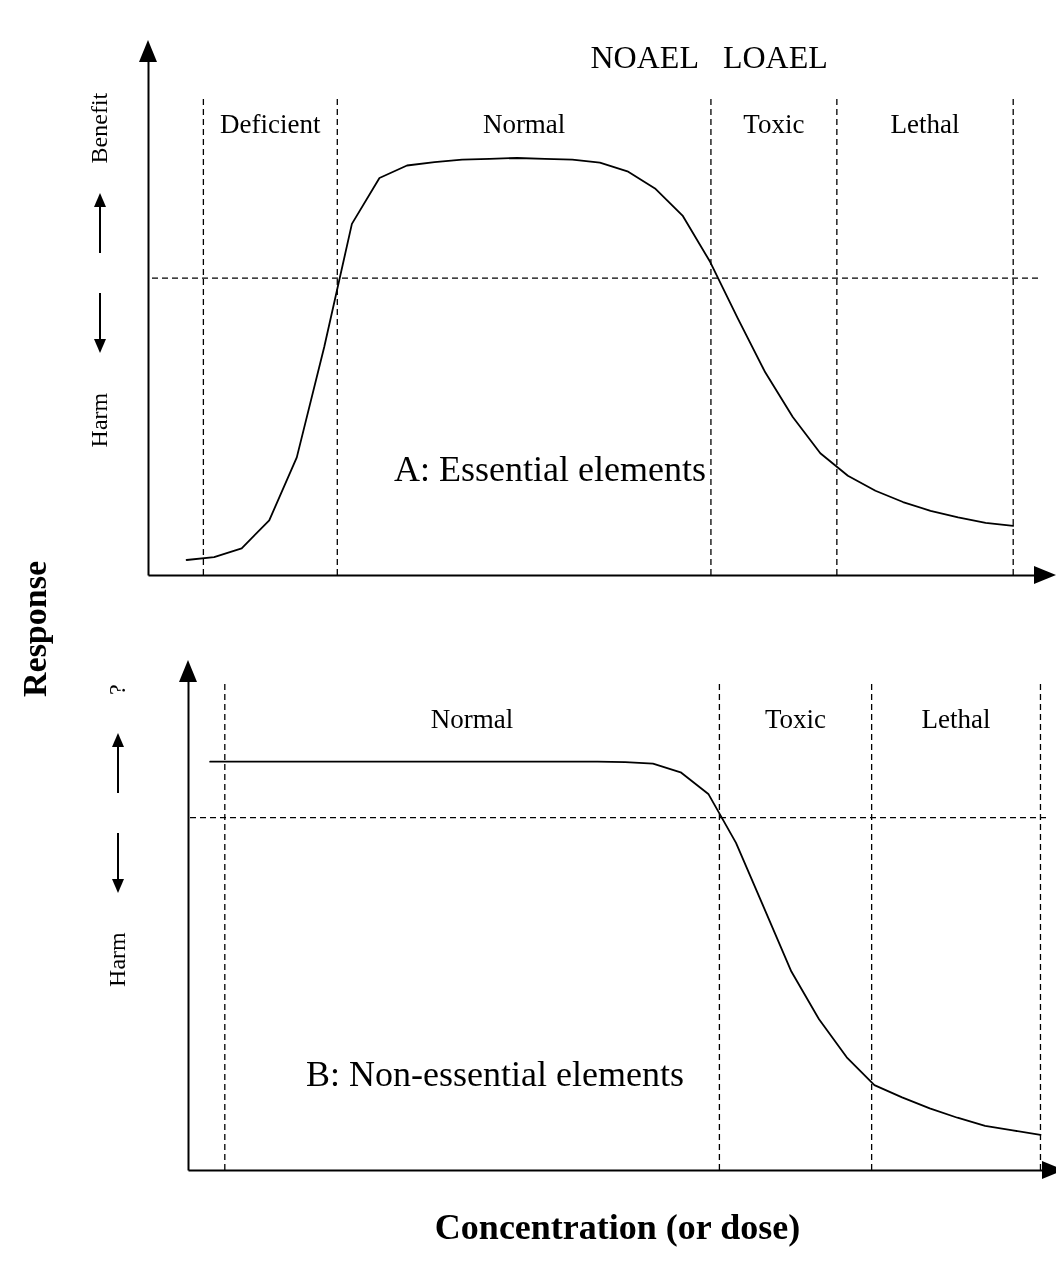 Image resolution: width=1056 pixels, height=1278 pixels. What do you see at coordinates (271, 124) in the screenshot?
I see `text: Deficient` at bounding box center [271, 124].